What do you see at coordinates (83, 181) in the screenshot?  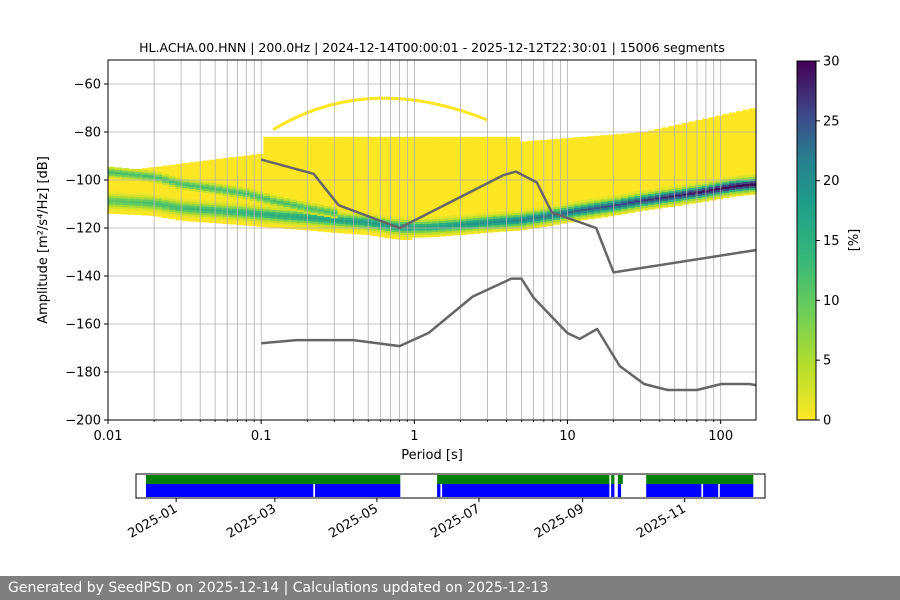 I see `y-tick-label: −100` at bounding box center [83, 181].